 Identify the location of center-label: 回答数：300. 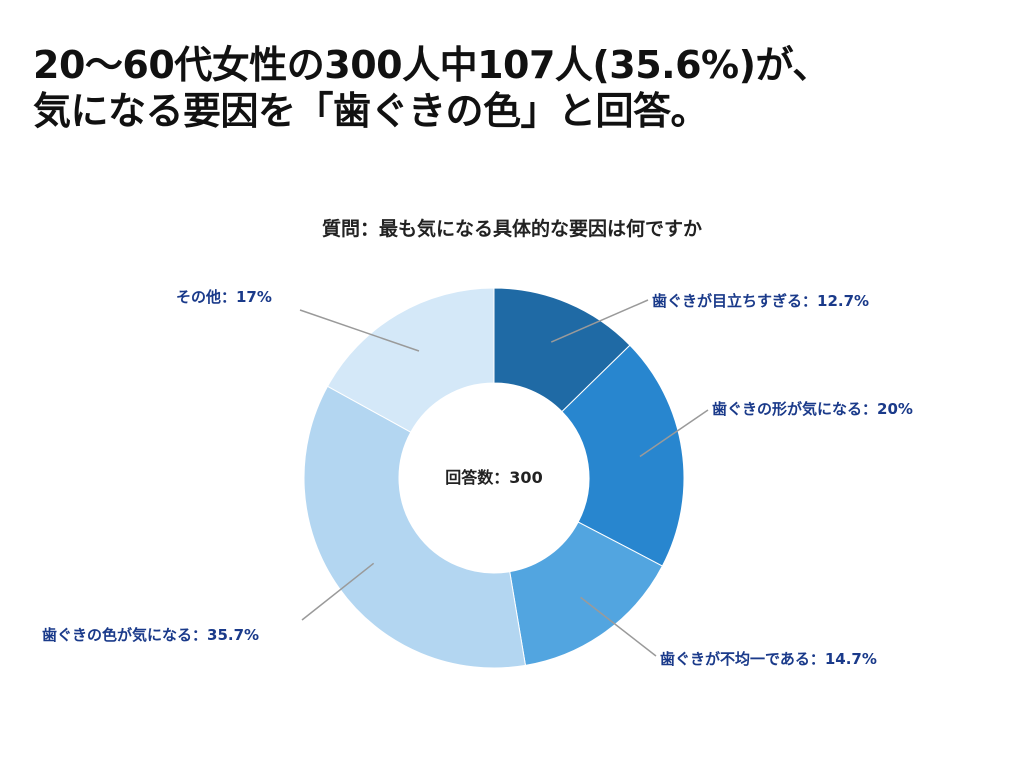
(493, 477).